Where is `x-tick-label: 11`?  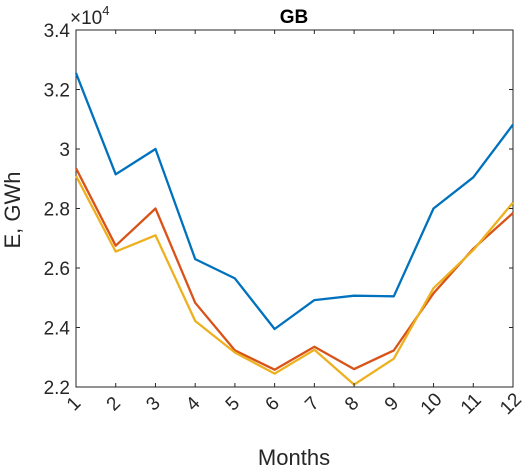 x-tick-label: 11 is located at coordinates (471, 404).